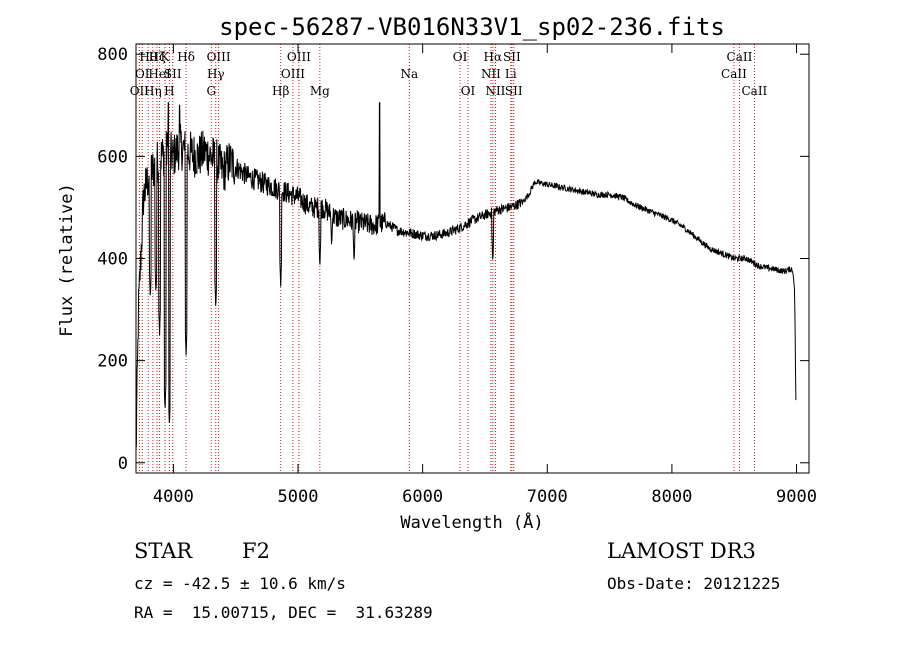 The width and height of the screenshot is (900, 649). Describe the element at coordinates (140, 91) in the screenshot. I see `spectral-line-label: OII` at that location.